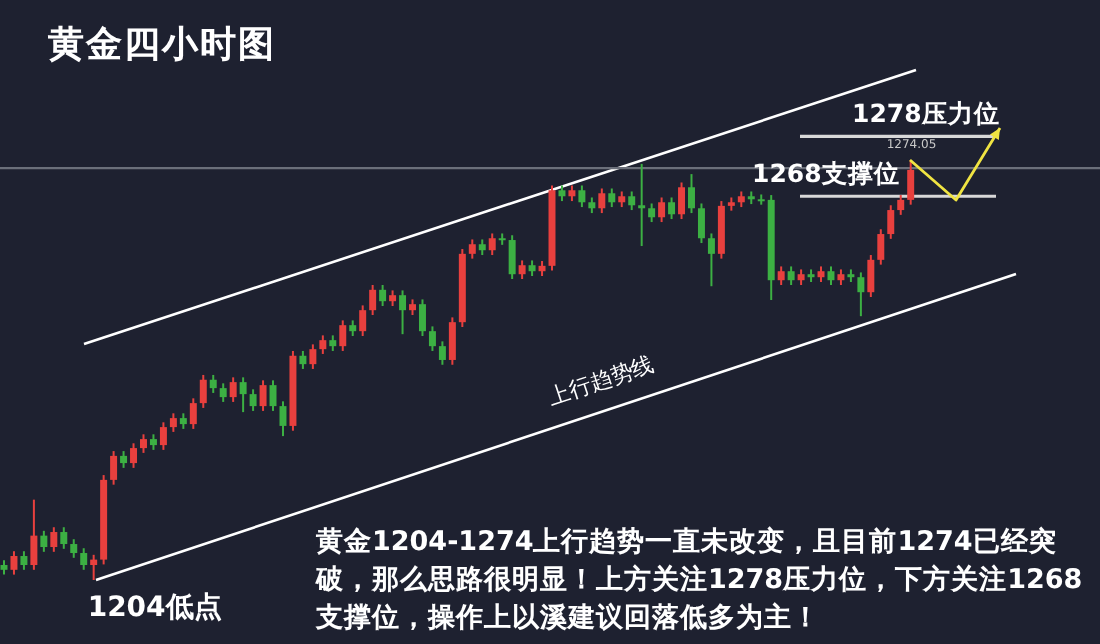 The height and width of the screenshot is (644, 1100). I want to click on ref-label: 1278压力位, so click(926, 115).